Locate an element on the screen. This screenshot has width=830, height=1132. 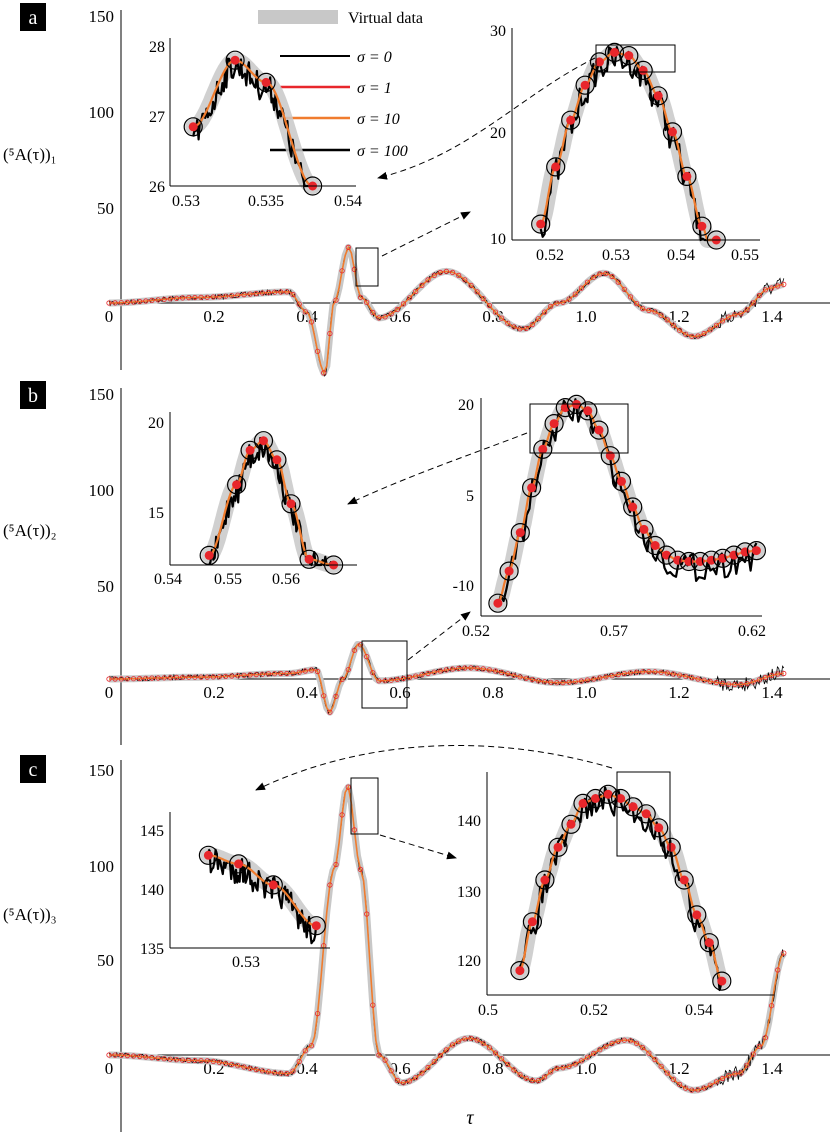
y-tick-label: -10 is located at coordinates (463, 586).